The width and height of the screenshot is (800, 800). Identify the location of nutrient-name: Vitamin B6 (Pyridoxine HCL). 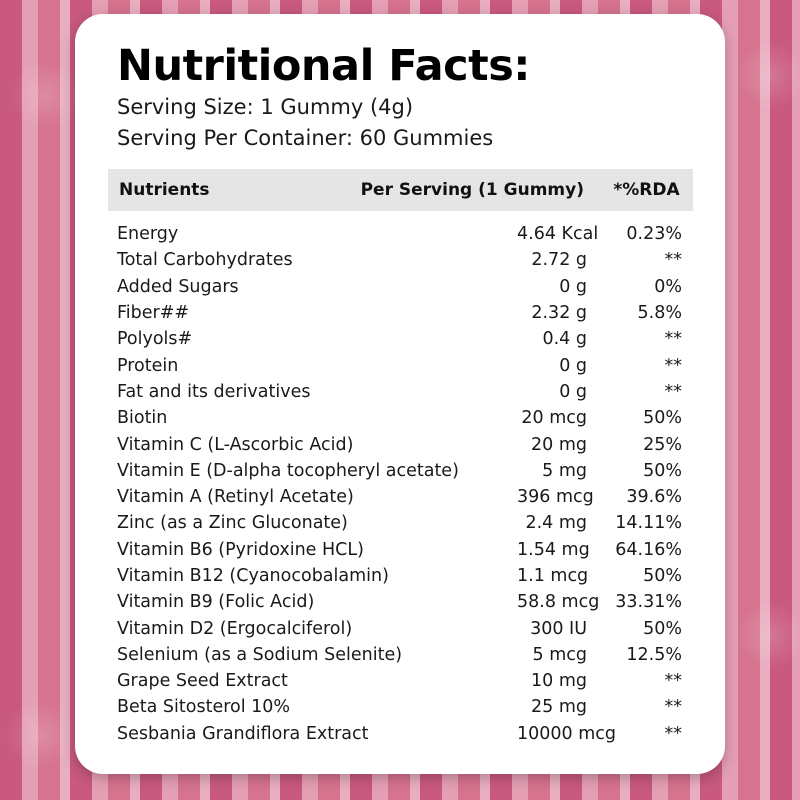
(240, 549).